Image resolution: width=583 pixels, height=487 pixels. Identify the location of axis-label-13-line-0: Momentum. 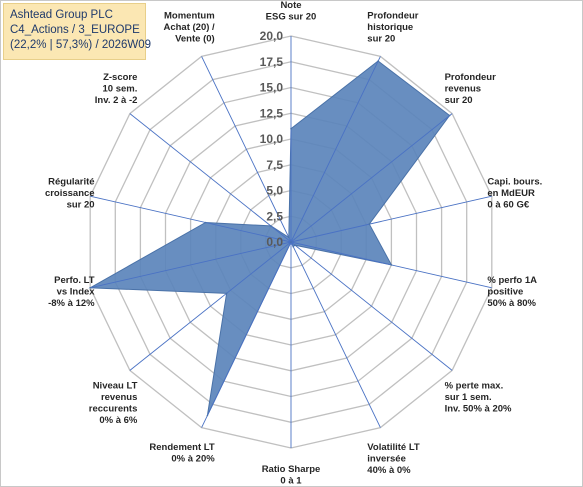
(189, 16).